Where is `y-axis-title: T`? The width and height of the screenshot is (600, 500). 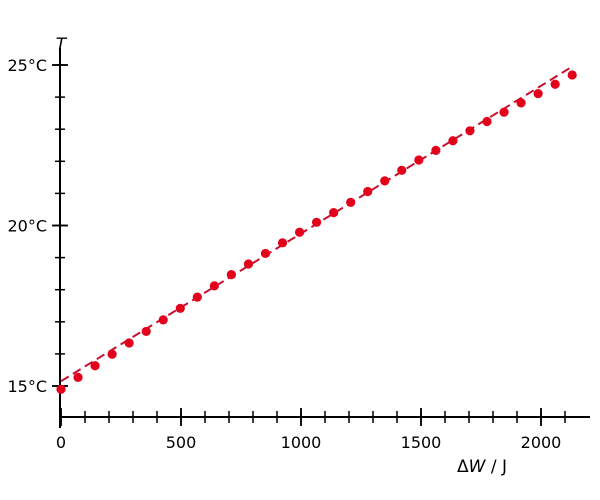
y-axis-title: T is located at coordinates (62, 45).